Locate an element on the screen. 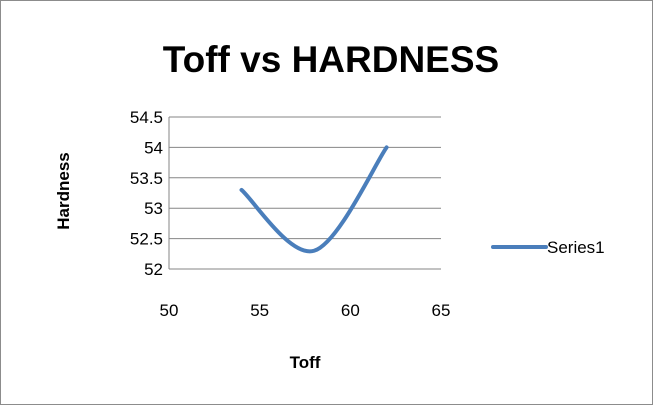 This screenshot has height=406, width=653. y-tick-label: 54 is located at coordinates (153, 147).